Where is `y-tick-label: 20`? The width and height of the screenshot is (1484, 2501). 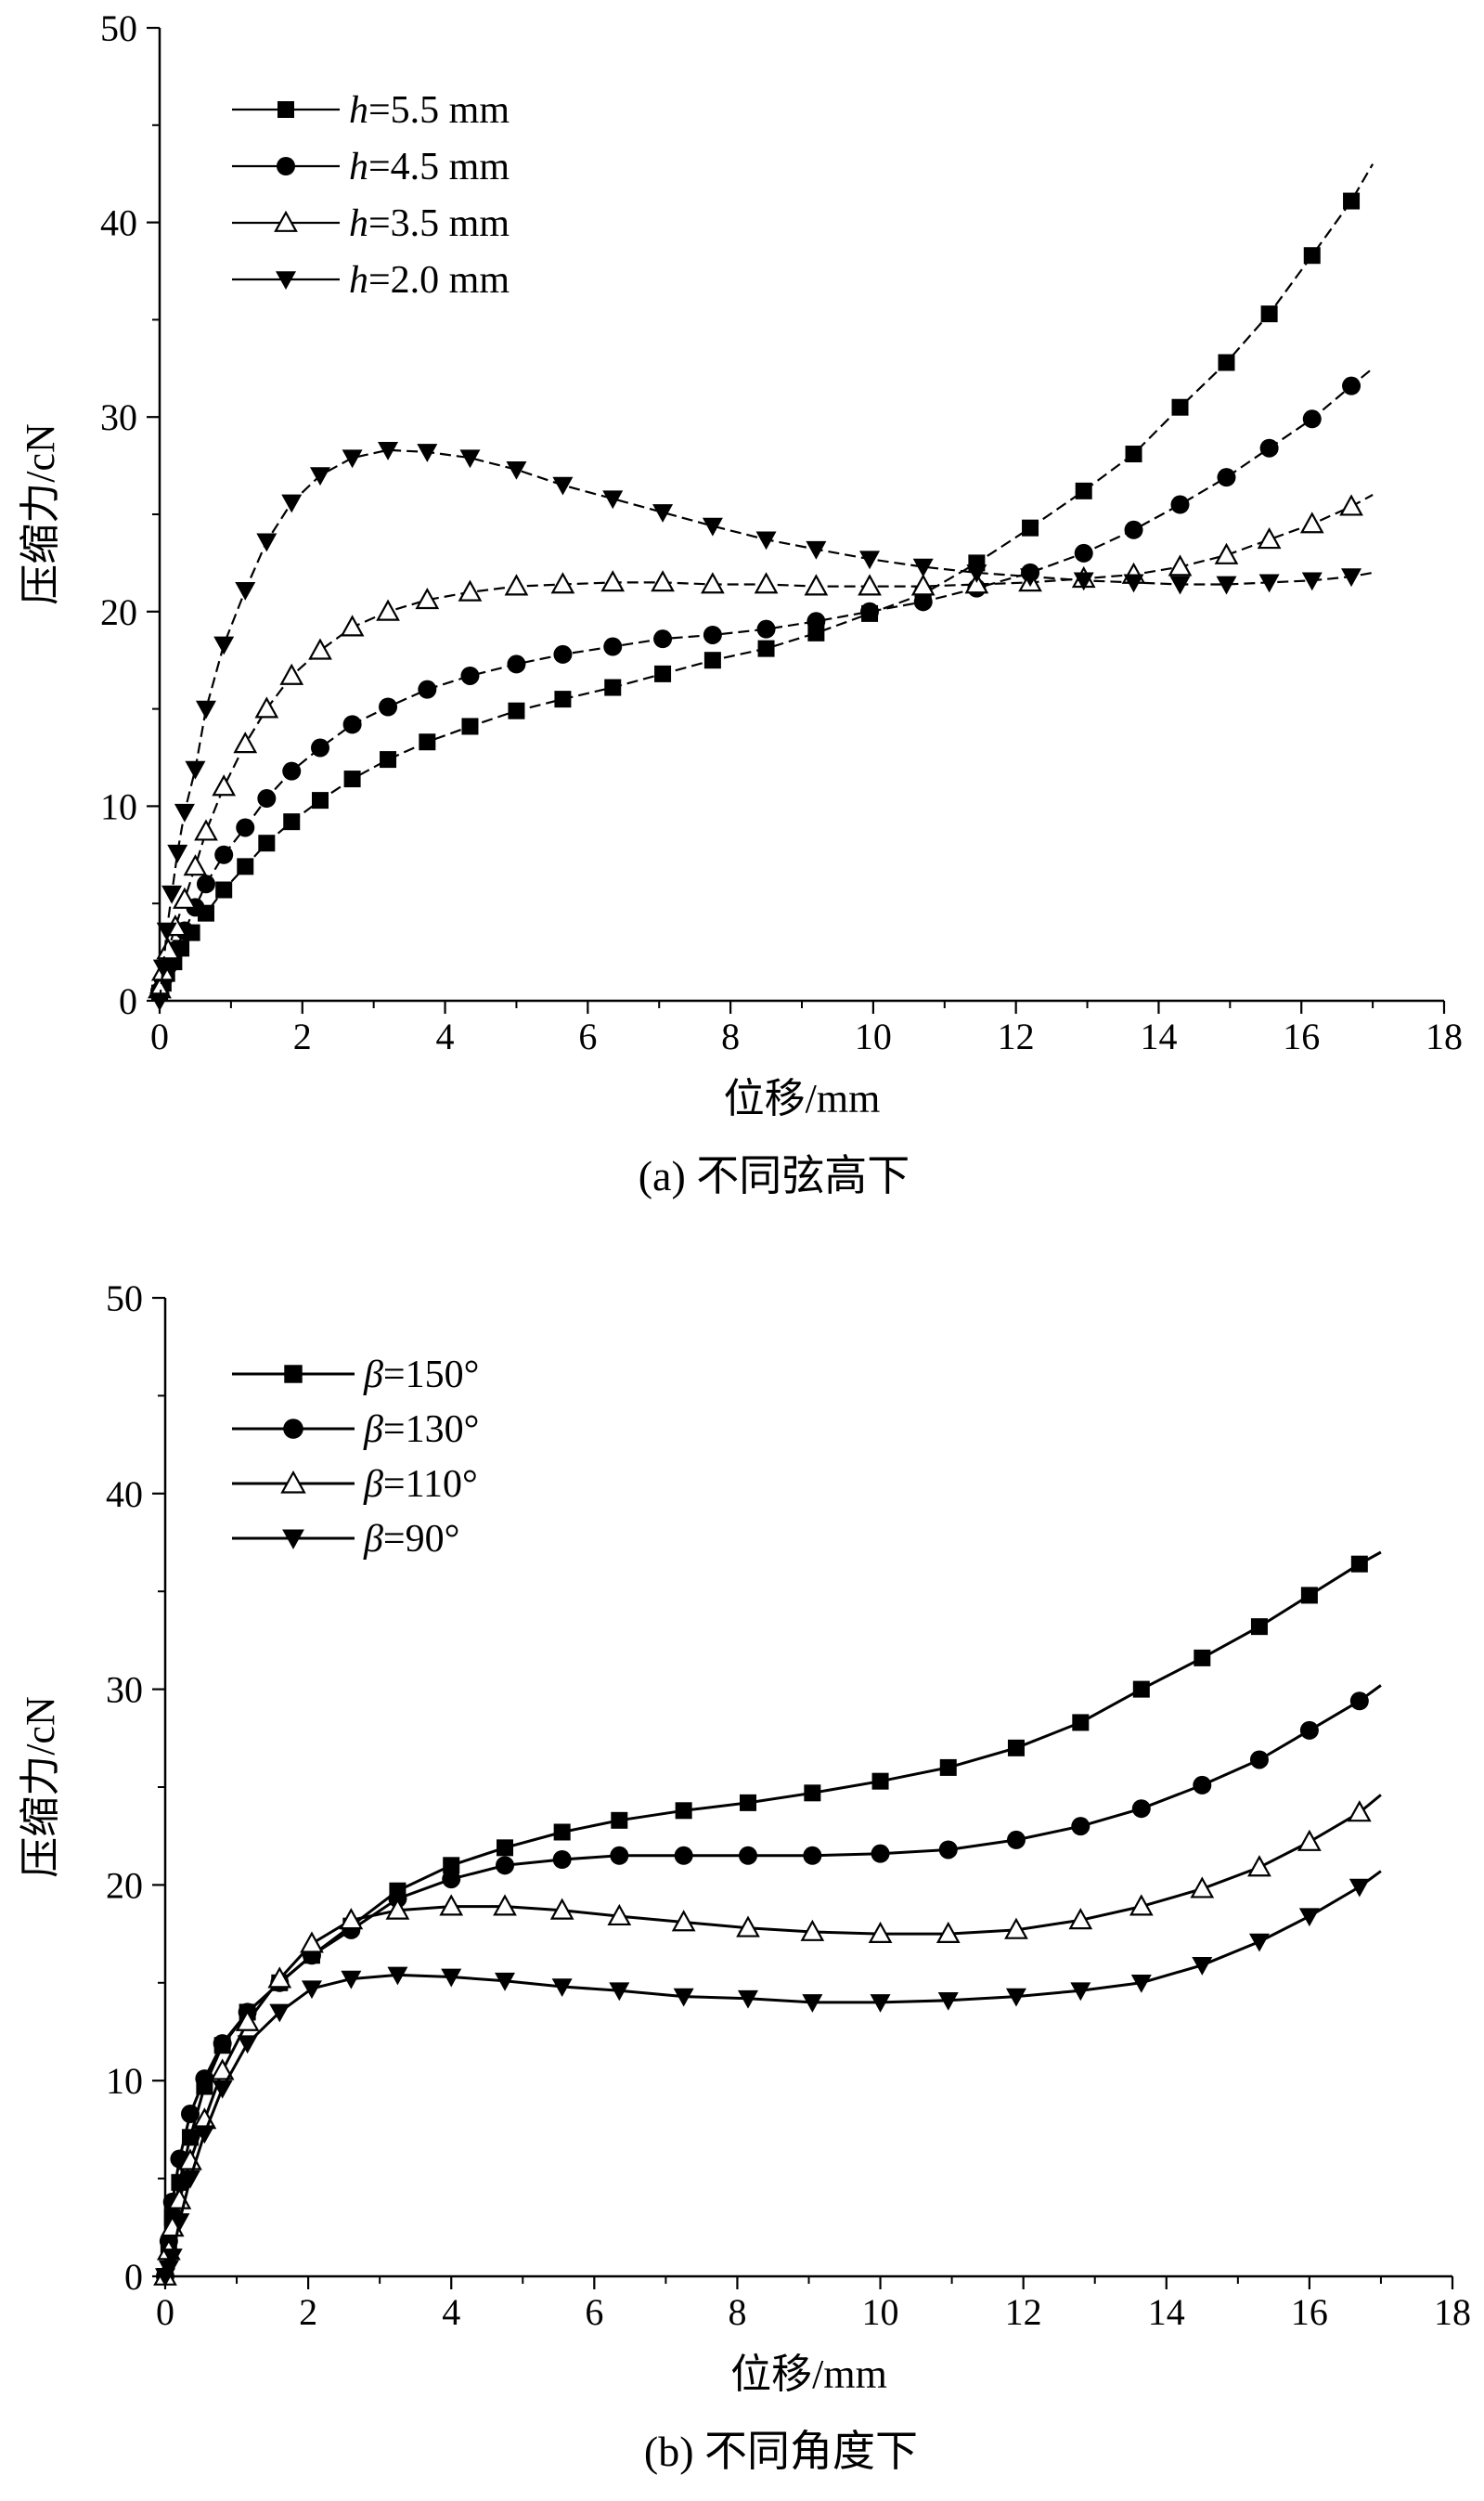 y-tick-label: 20 is located at coordinates (119, 612).